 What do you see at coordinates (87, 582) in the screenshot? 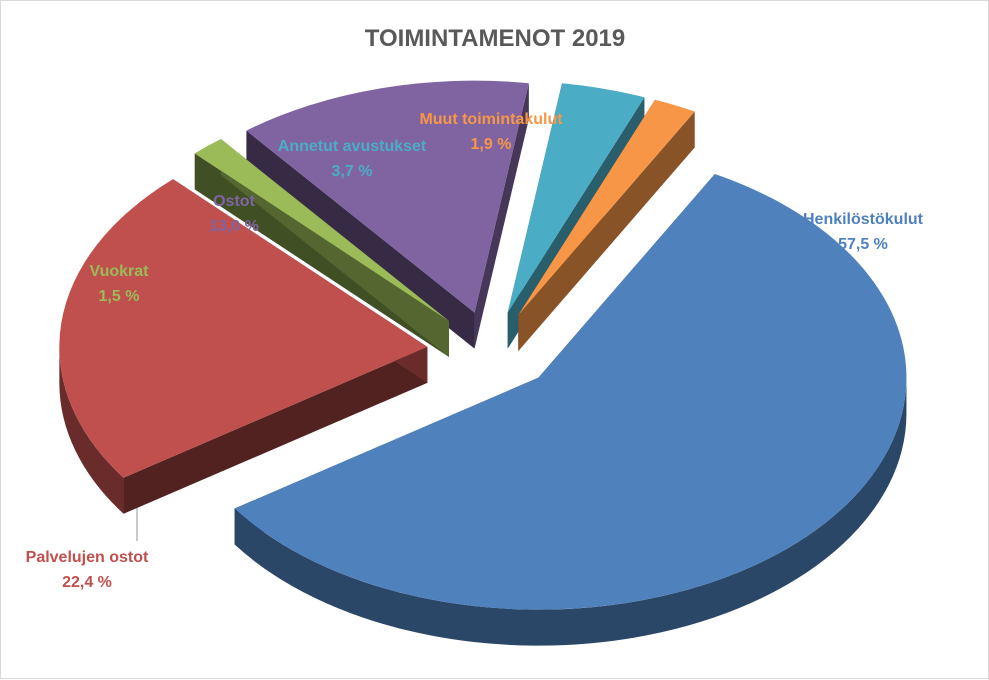
I see `slice-value-label: 22,4 %` at bounding box center [87, 582].